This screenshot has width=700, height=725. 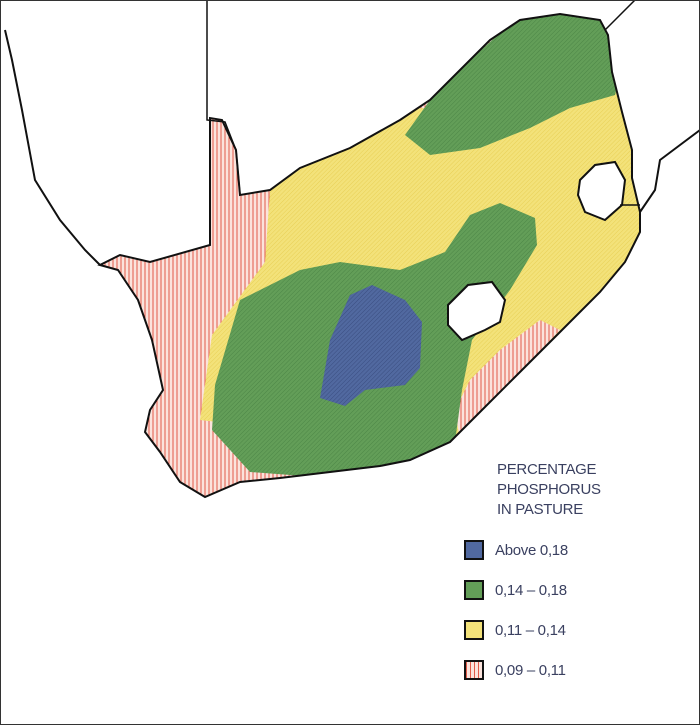 What do you see at coordinates (669, 171) in the screenshot?
I see `mozambique-coastline` at bounding box center [669, 171].